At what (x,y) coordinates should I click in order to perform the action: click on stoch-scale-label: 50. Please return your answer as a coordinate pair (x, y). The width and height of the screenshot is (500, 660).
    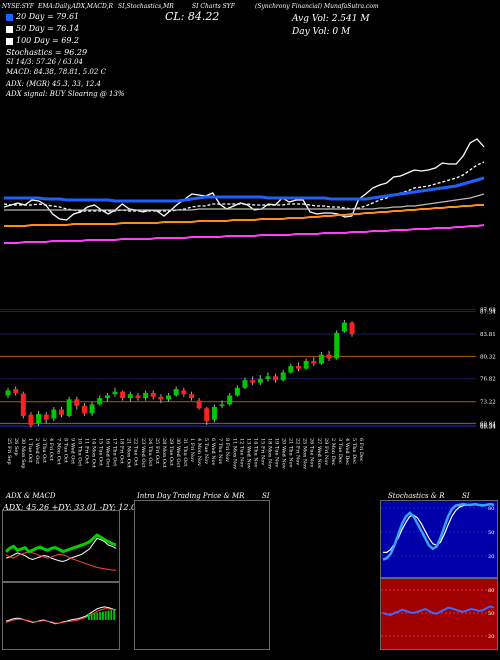
    Looking at the image, I should click on (491, 533).